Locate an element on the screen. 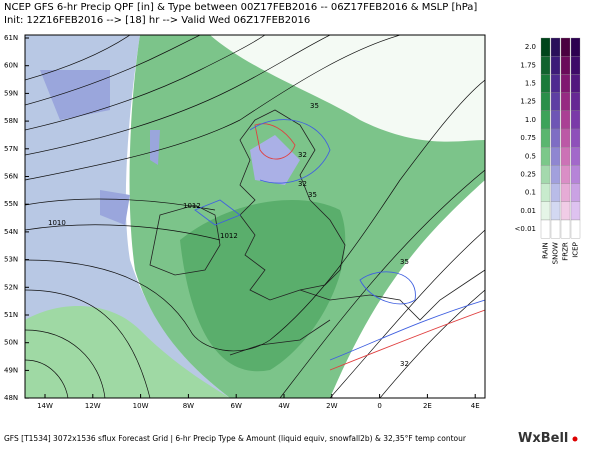  legend-level-label: 1.5 is located at coordinates (530, 84).